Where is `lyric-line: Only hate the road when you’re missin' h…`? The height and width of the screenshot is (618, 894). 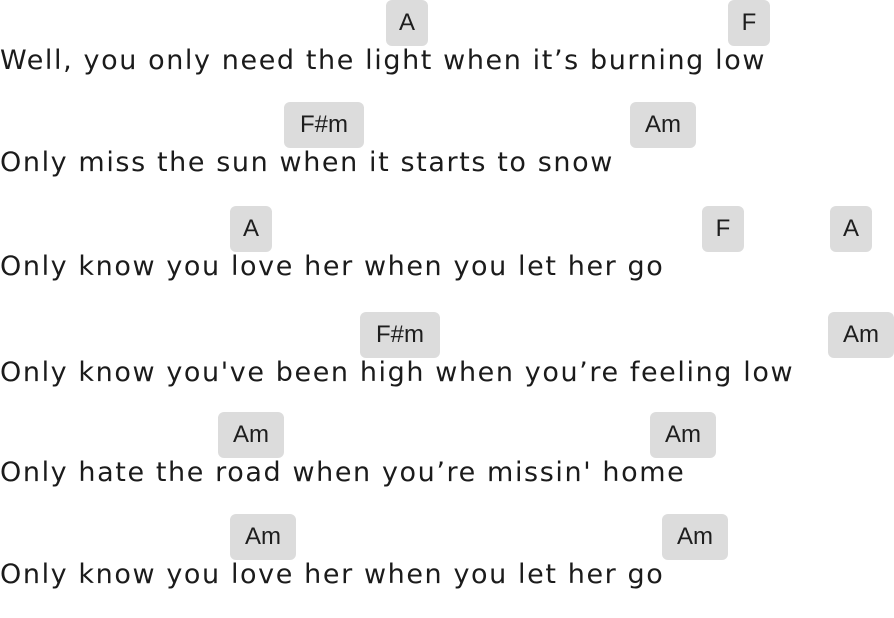
lyric-line: Only hate the road when you’re missin' h… is located at coordinates (343, 472).